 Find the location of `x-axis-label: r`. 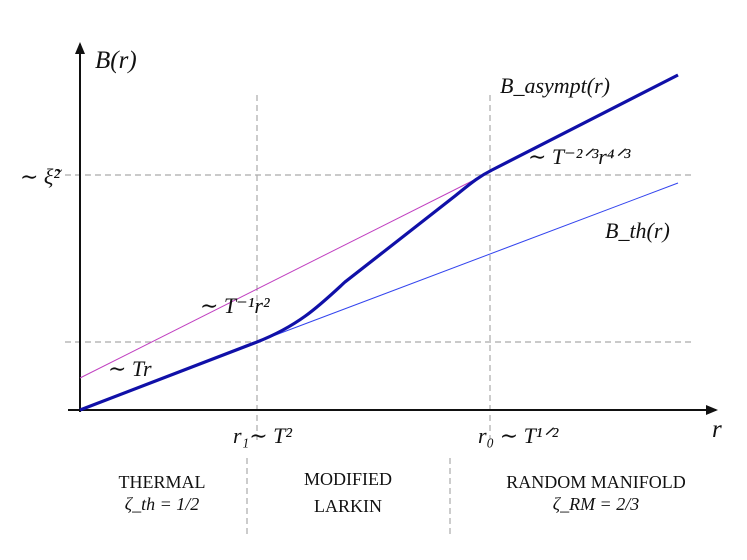

x-axis-label: r is located at coordinates (717, 429).